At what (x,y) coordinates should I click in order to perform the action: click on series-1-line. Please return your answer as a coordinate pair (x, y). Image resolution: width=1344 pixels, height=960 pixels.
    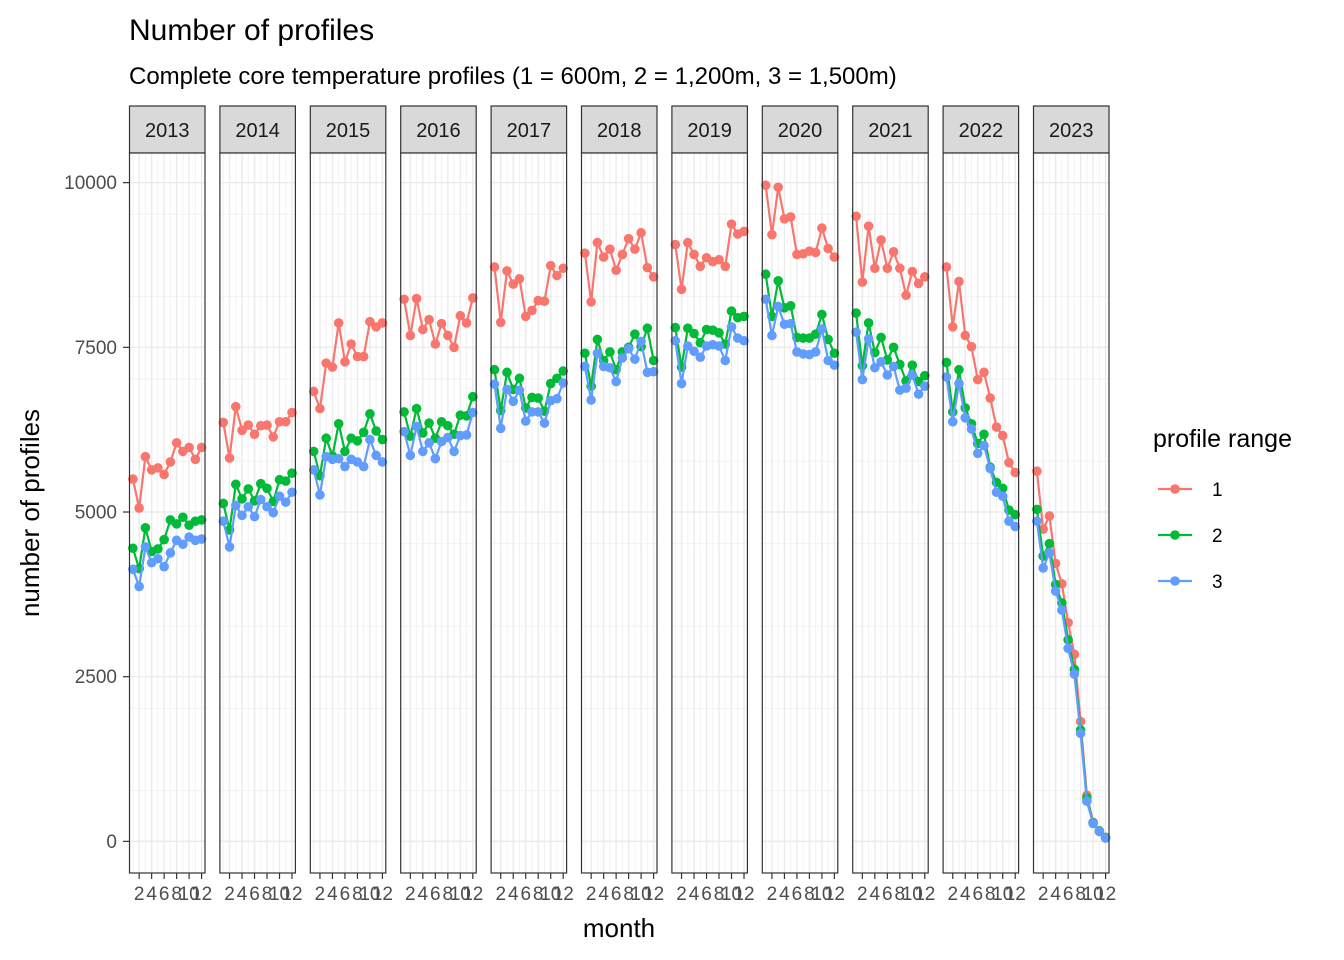
    Looking at the image, I should click on (619, 265).